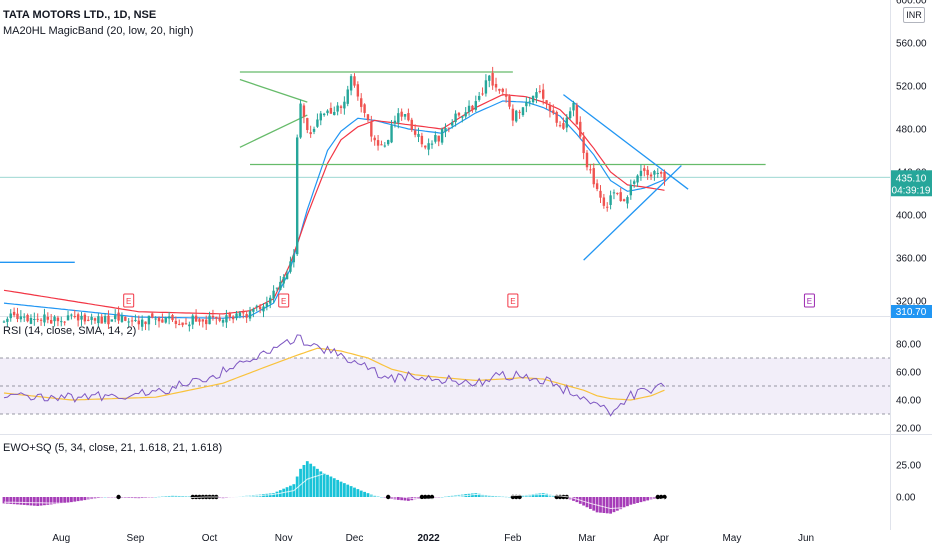  What do you see at coordinates (908, 466) in the screenshot?
I see `ewo-tick-label: 25.00` at bounding box center [908, 466].